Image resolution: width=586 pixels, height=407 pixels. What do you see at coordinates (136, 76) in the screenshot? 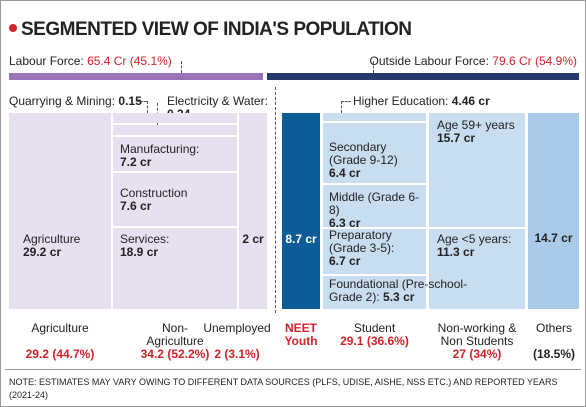
I see `labour-bar` at bounding box center [136, 76].